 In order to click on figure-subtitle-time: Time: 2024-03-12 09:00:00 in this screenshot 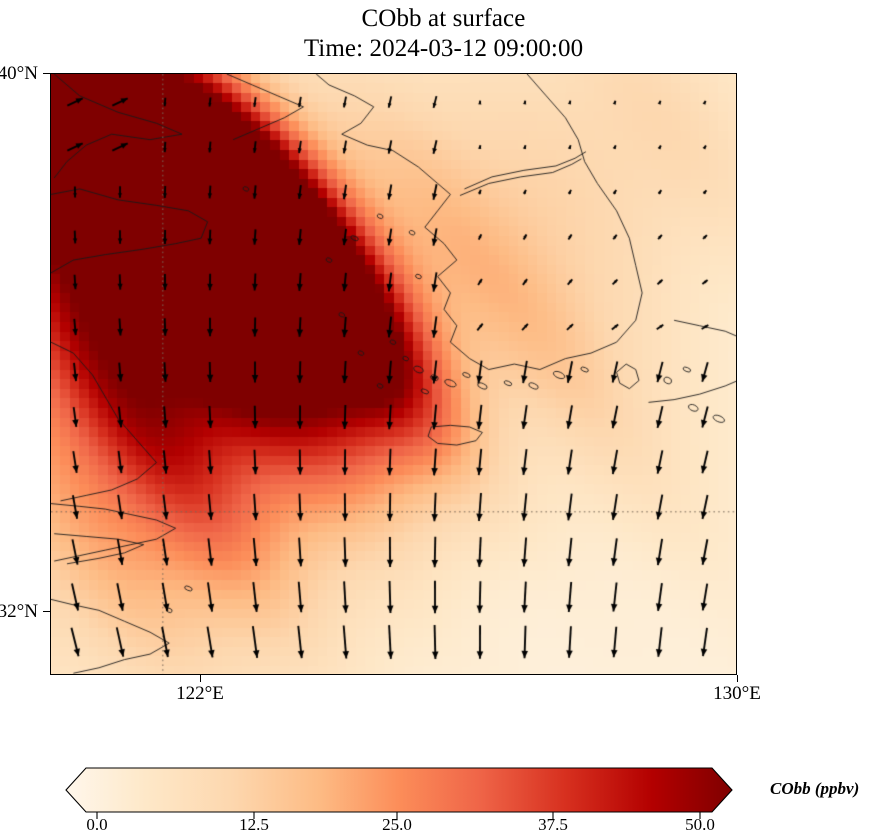, I will do `click(443, 48)`.